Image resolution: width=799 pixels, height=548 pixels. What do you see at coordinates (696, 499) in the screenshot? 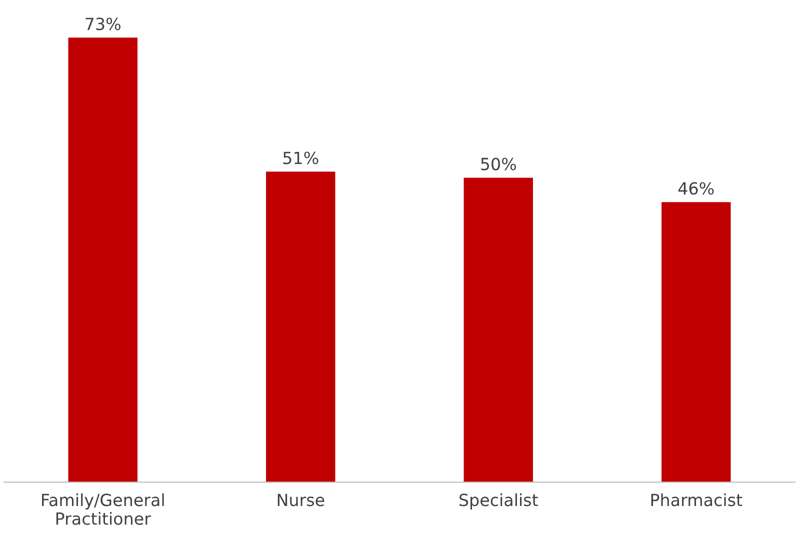
I see `x-tick-label: Pharmacist` at bounding box center [696, 499].